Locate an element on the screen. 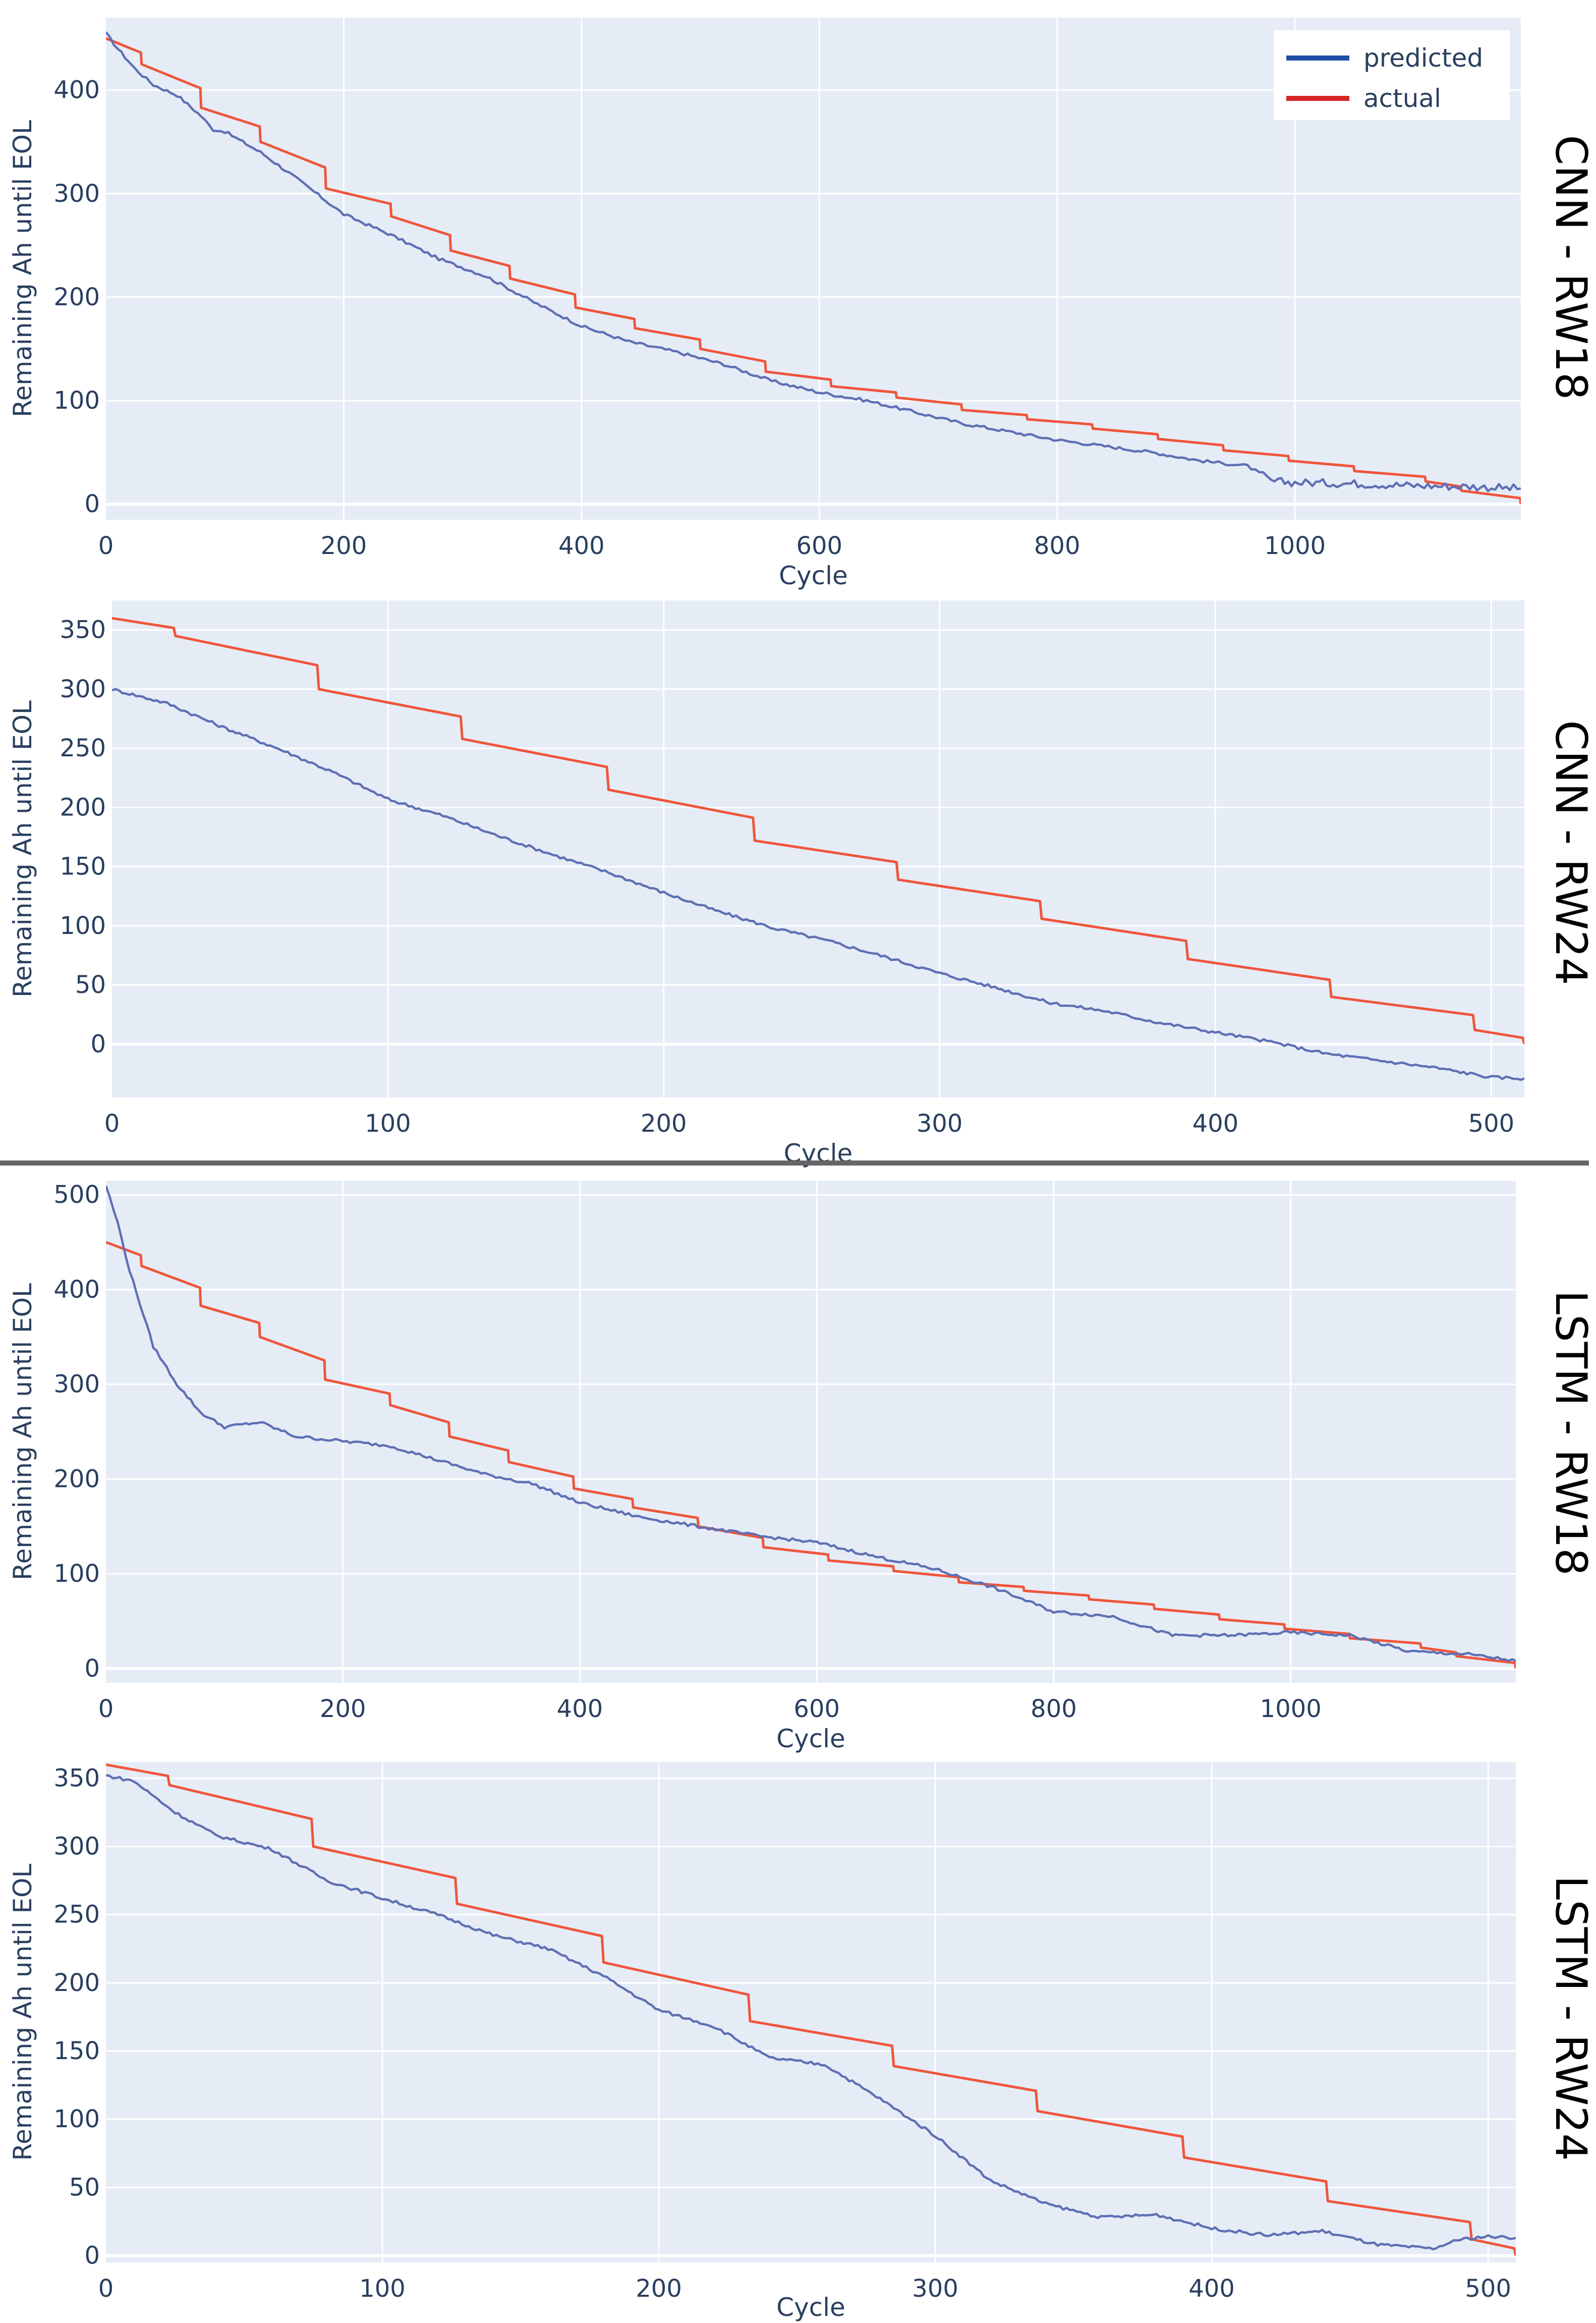  legend-label-actual: actual is located at coordinates (1402, 98).